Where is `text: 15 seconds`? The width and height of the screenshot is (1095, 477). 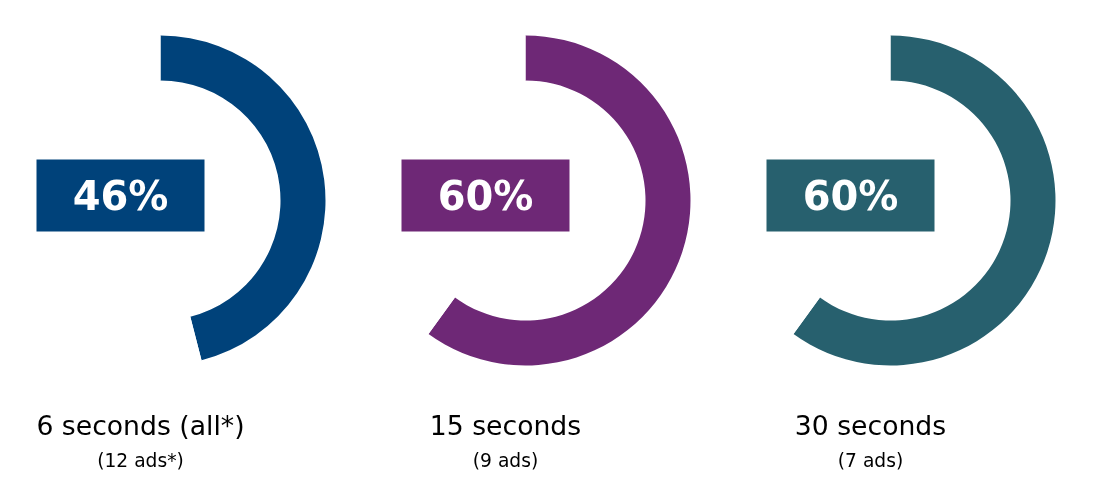
text: 15 seconds is located at coordinates (505, 425).